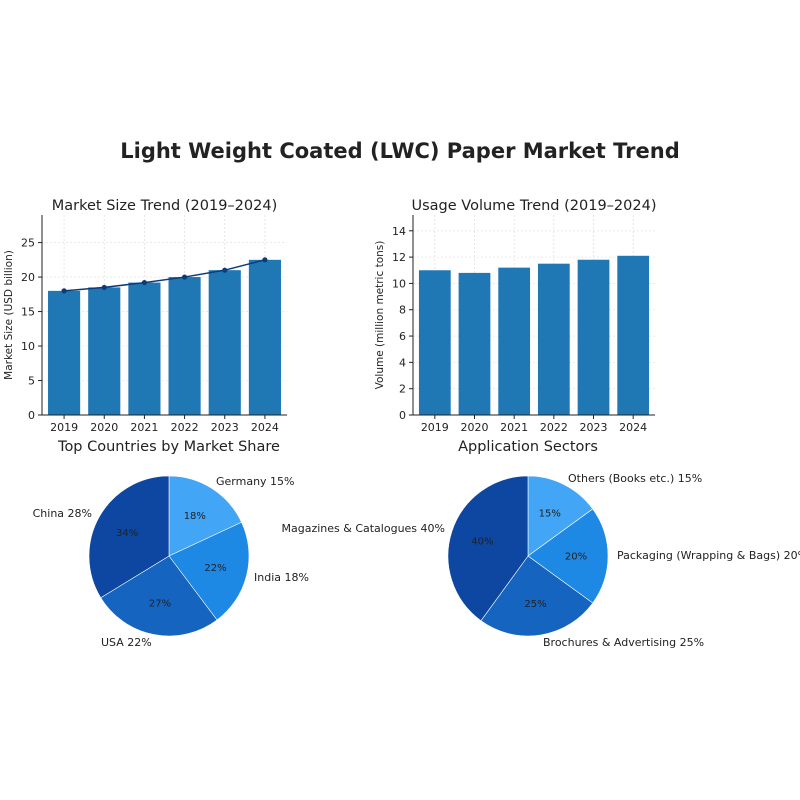  I want to click on y-axis-label: Market Size (USD billion), so click(9, 315).